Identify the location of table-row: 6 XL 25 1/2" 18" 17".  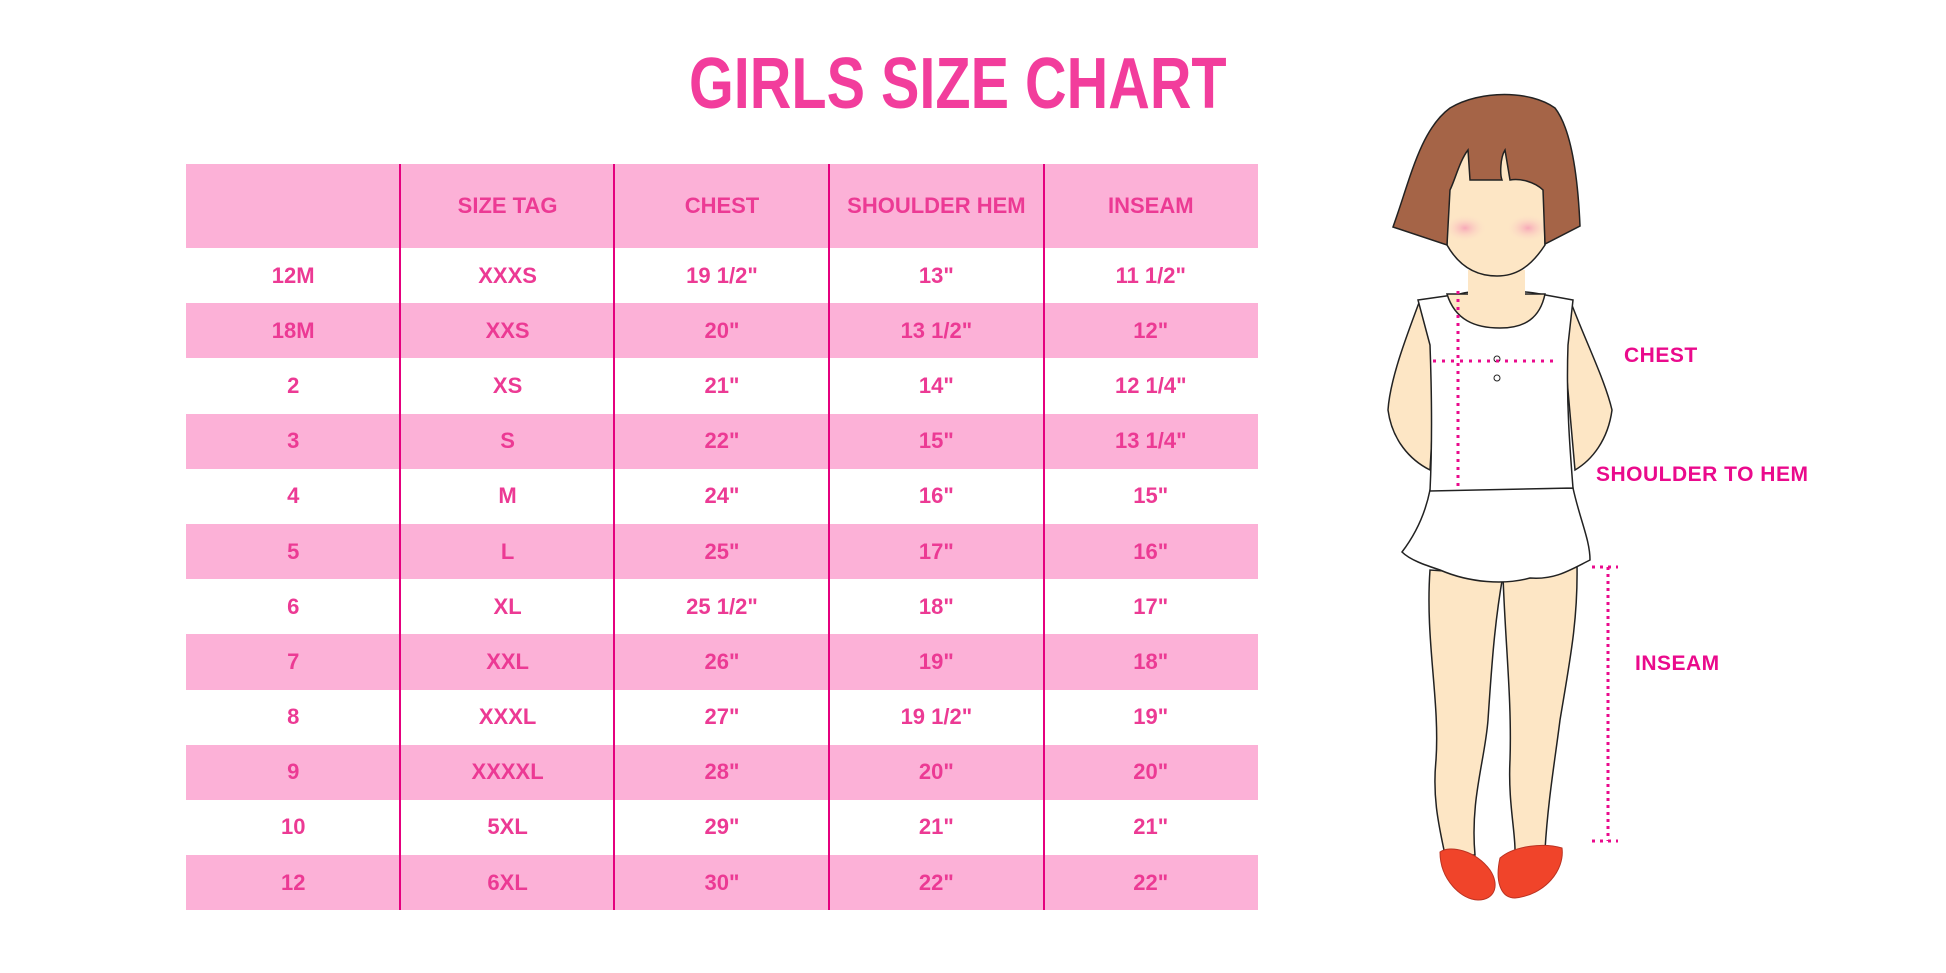
(722, 607).